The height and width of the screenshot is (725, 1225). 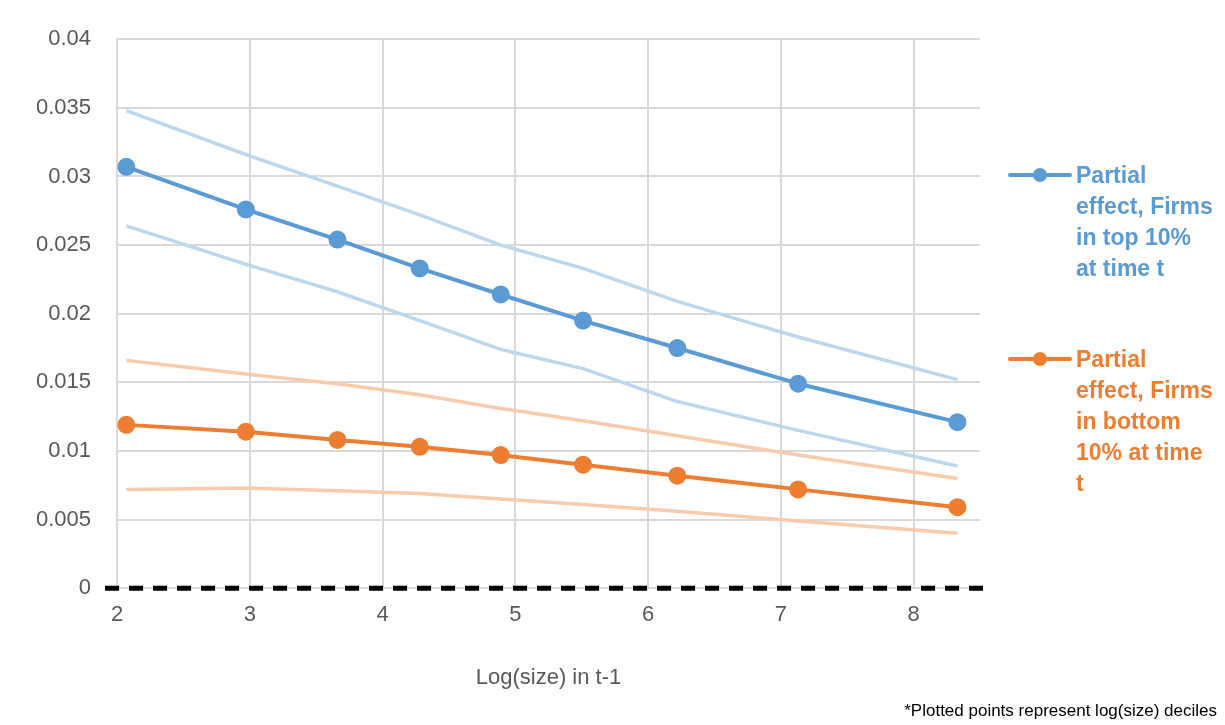 I want to click on x-axis-title: Log(size) in t-1, so click(x=548, y=676).